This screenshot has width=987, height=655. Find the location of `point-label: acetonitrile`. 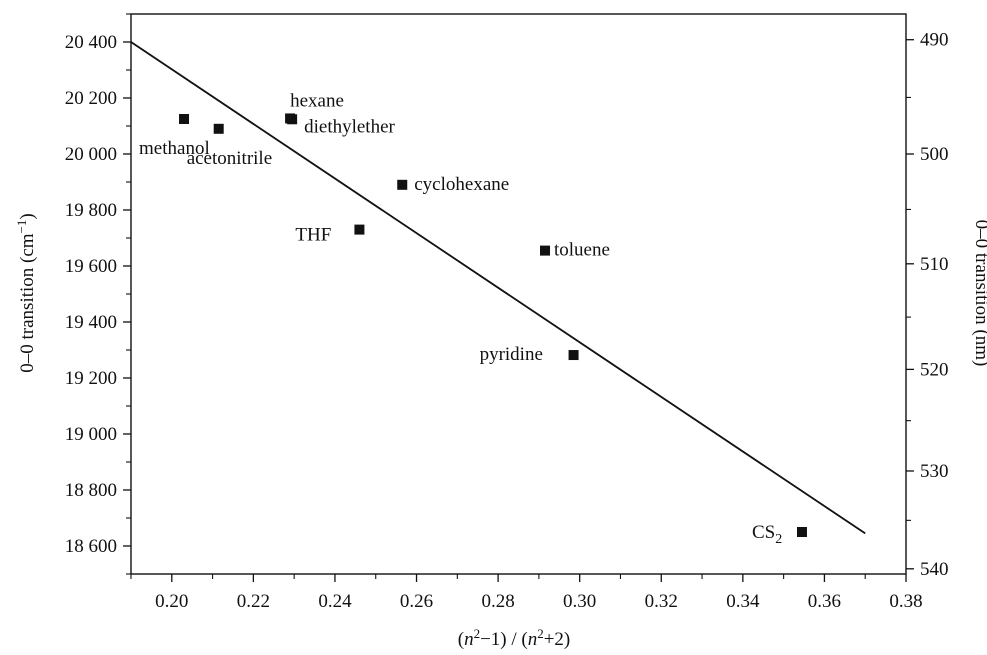

point-label: acetonitrile is located at coordinates (229, 158).